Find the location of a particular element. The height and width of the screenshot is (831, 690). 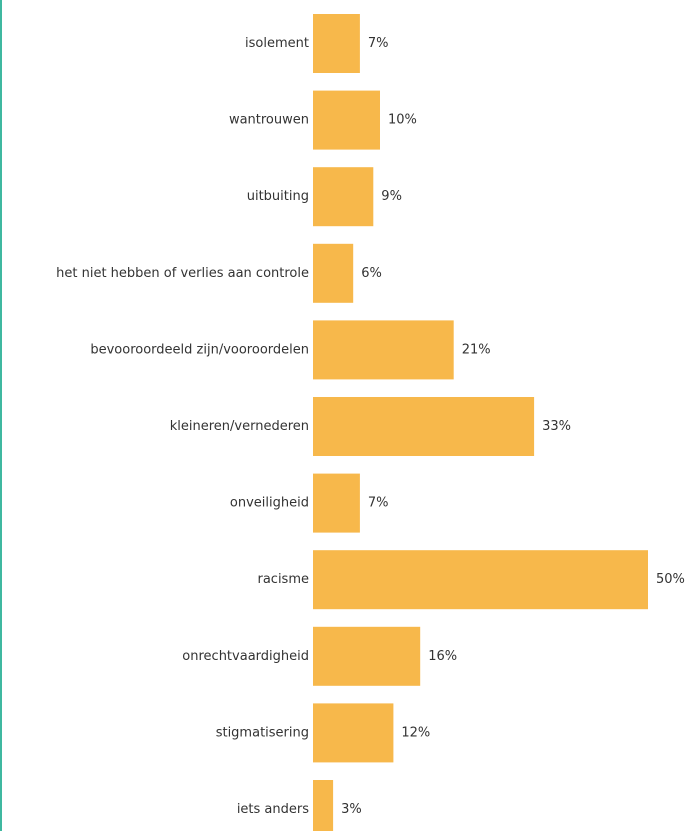

category-label-1: wantrouwen is located at coordinates (269, 120).